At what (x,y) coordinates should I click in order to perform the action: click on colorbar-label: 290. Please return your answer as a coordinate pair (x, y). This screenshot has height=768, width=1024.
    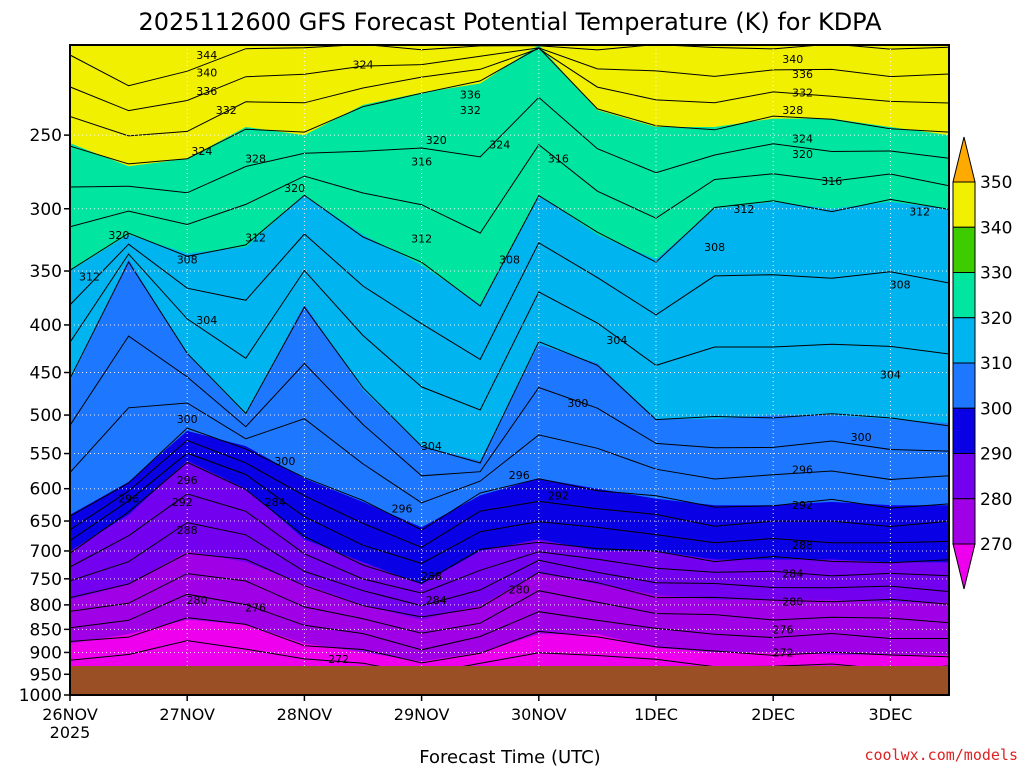
    Looking at the image, I should click on (996, 455).